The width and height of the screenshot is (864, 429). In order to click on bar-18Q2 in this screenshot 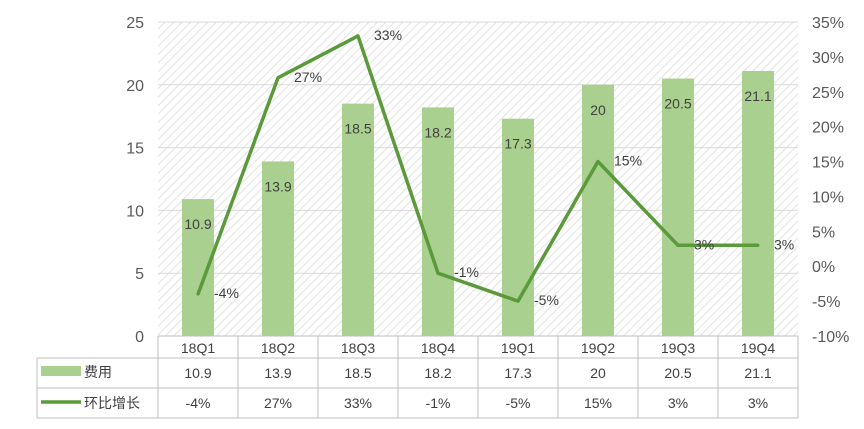, I will do `click(278, 248)`.